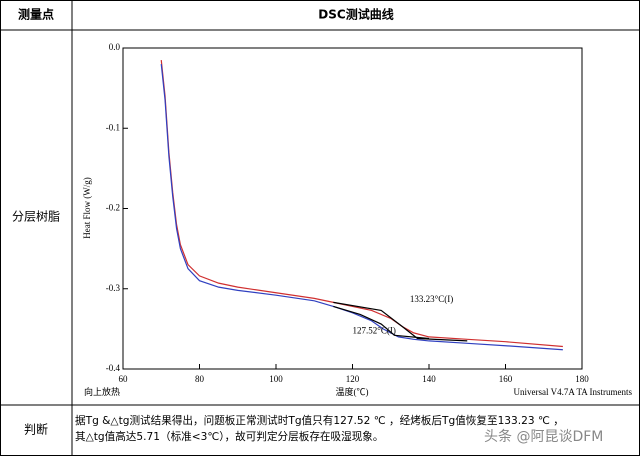  Describe the element at coordinates (229, 436) in the screenshot. I see `judgement-line: 其△tg值高达5.71（标准<3℃），故可判定分层板存在吸湿现象。` at that location.